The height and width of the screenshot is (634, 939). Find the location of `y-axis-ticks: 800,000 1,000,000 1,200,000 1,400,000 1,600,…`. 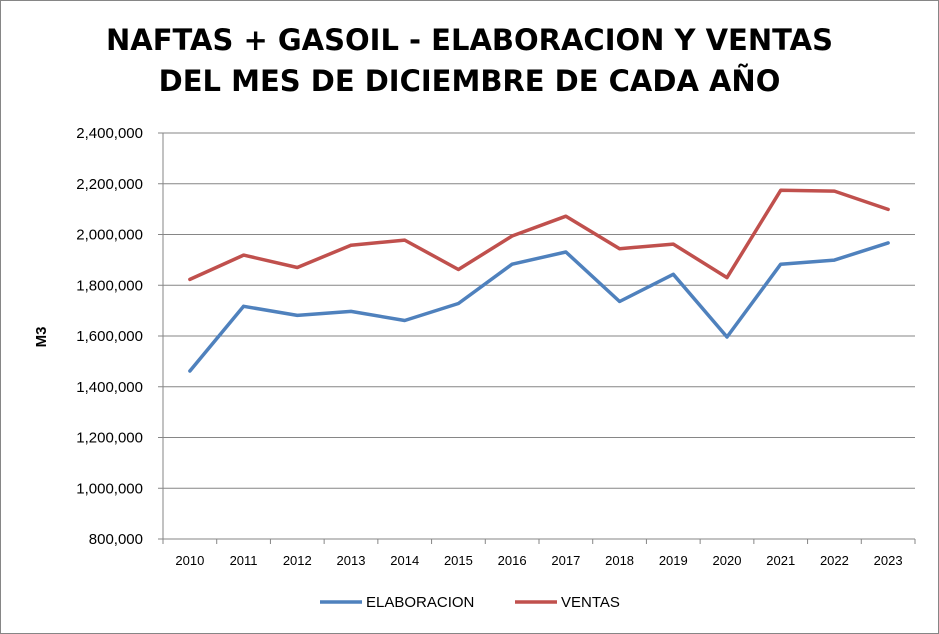

y-axis-ticks: 800,000 1,000,000 1,200,000 1,400,000 1,600,… is located at coordinates (109, 336).